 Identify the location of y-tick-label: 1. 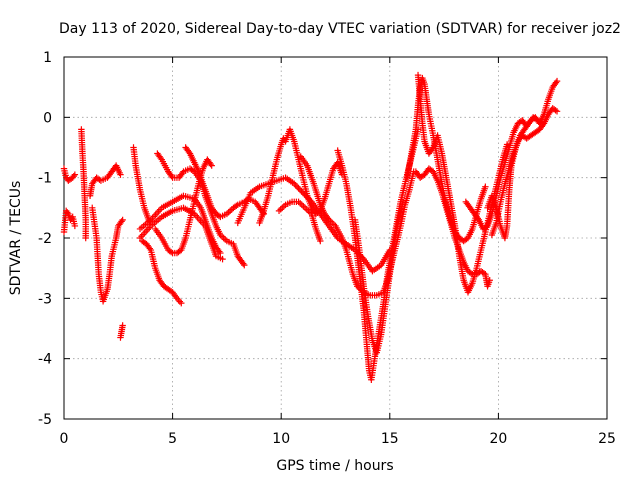
(47, 58).